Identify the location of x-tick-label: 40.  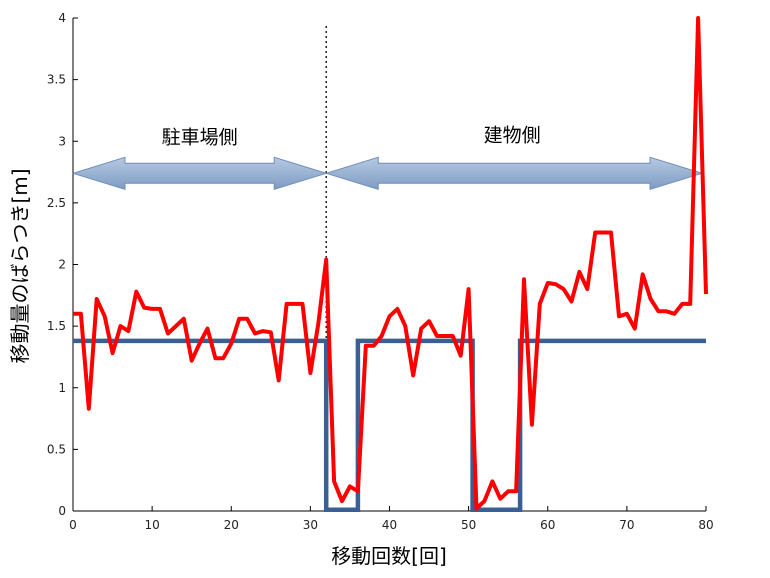
(389, 525).